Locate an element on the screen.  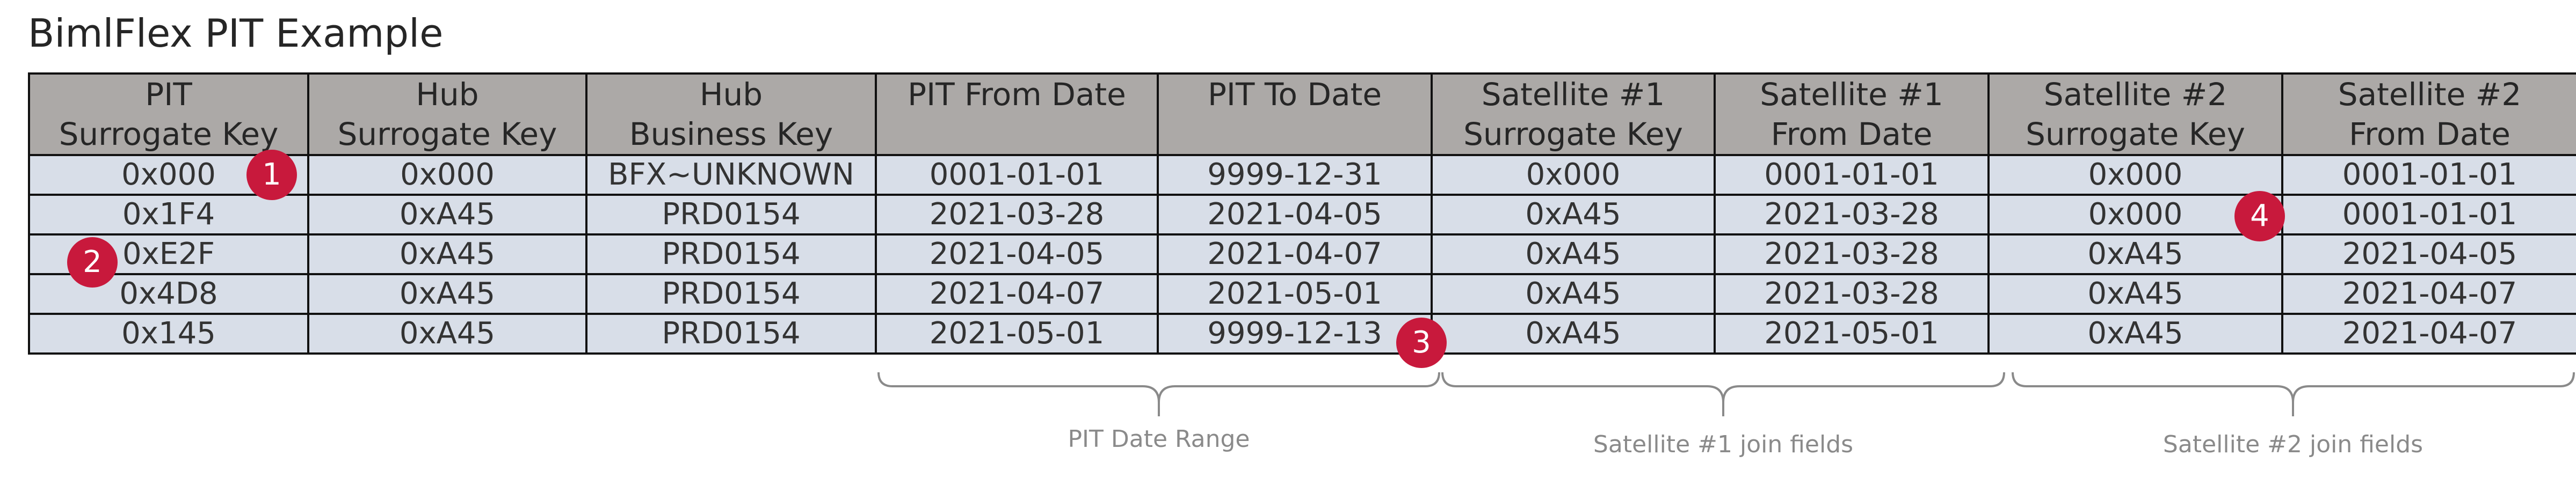
table-cell: BFX~UNKNOWN is located at coordinates (731, 175).